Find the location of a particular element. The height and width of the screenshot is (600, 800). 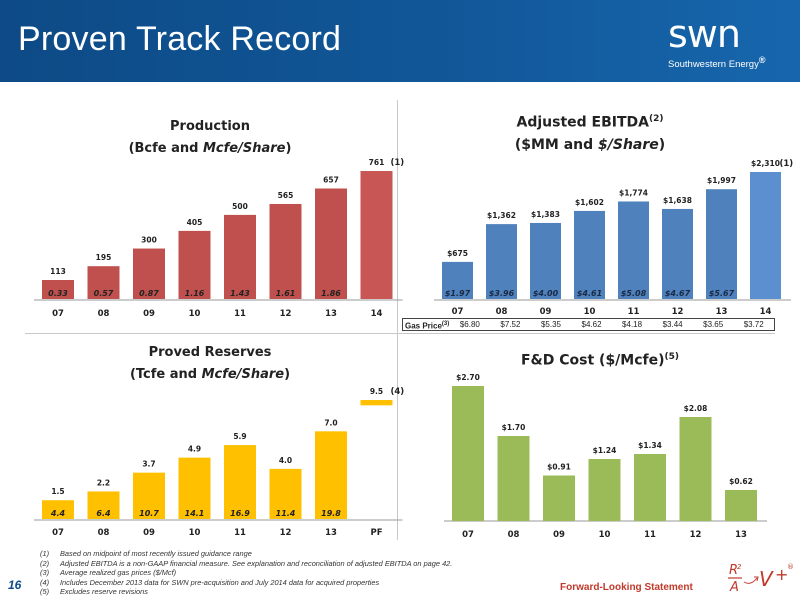

production-value-label: 195 is located at coordinates (104, 257).